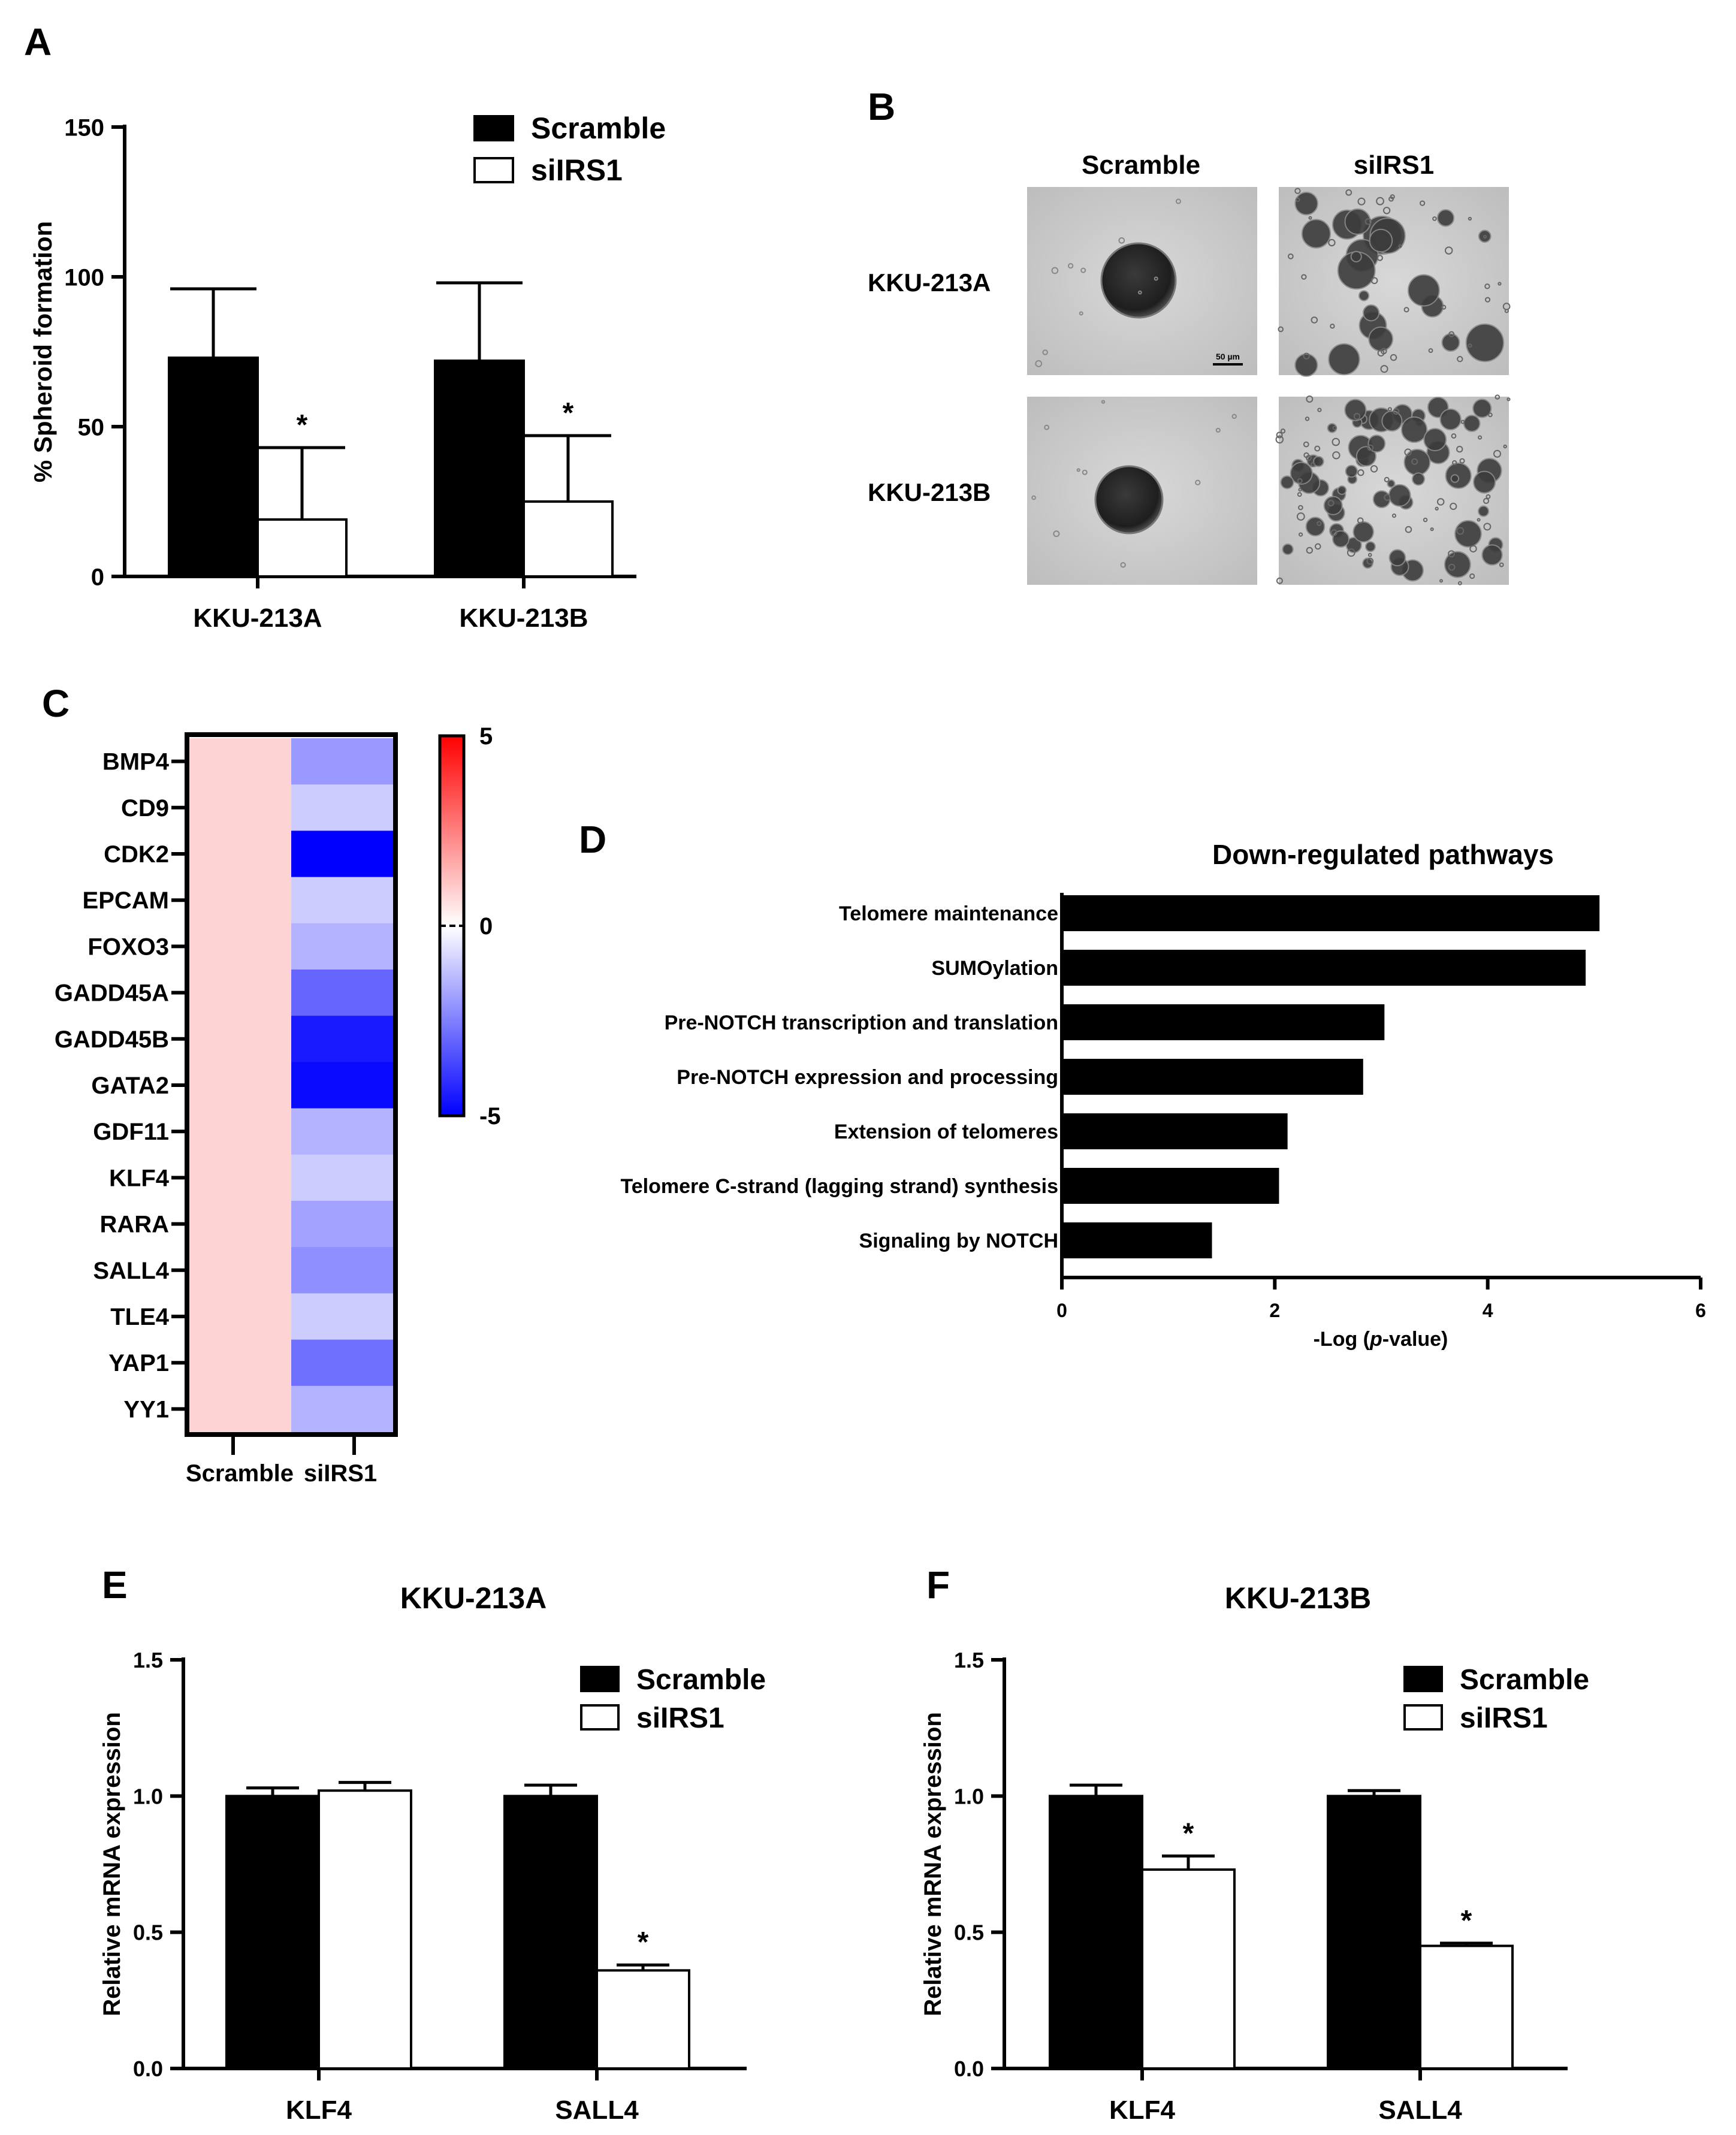 The image size is (1736, 2135). Describe the element at coordinates (239, 1177) in the screenshot. I see `heatmap-cell-klf4-scramble` at that location.